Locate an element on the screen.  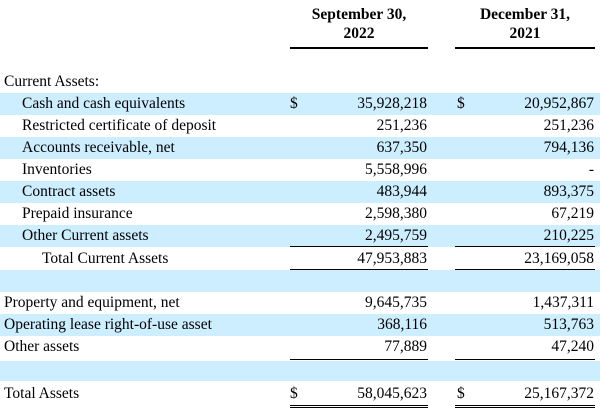
value-2022: 637,350 is located at coordinates (401, 147).